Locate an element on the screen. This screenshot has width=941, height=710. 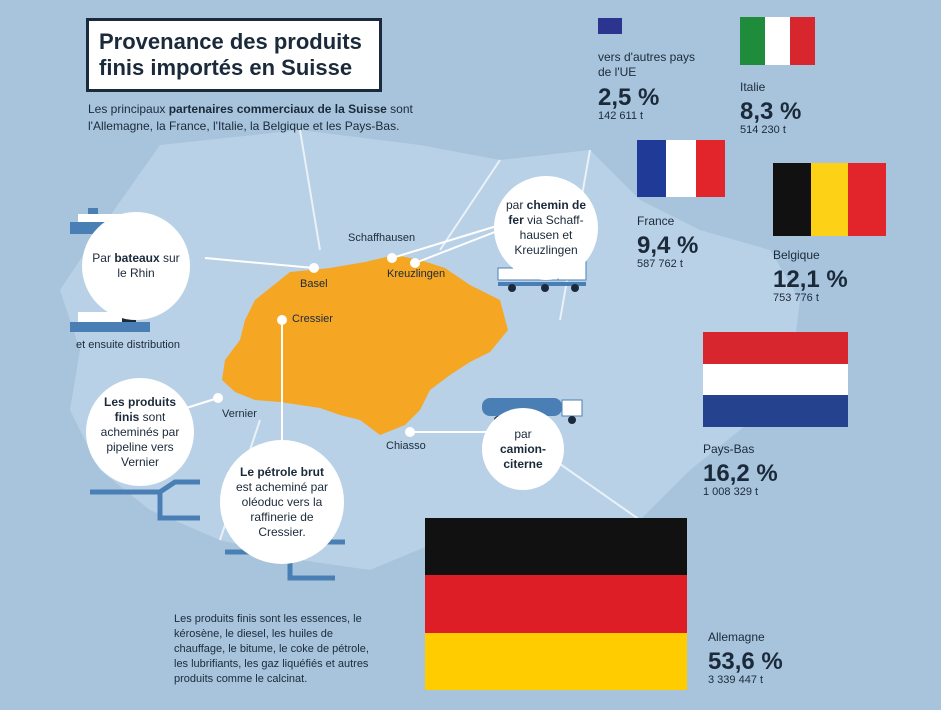
stat-belgique-pct: 12,1 % is located at coordinates (810, 279).